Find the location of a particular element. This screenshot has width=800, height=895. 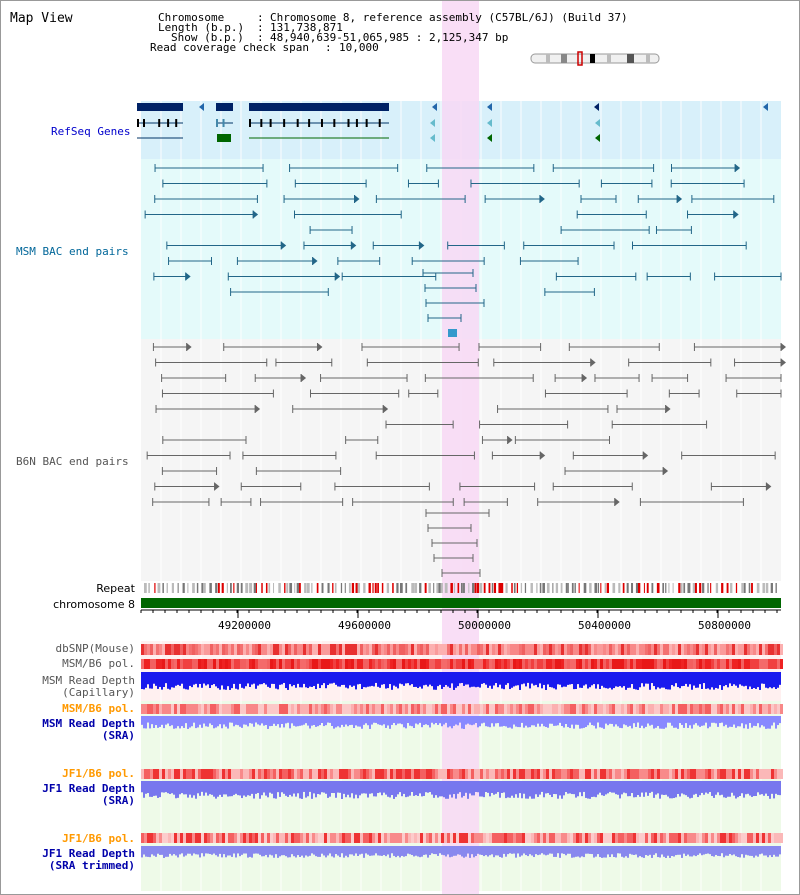

track-label-b6n-bac: B6N BAC end pairs is located at coordinates (72, 461).